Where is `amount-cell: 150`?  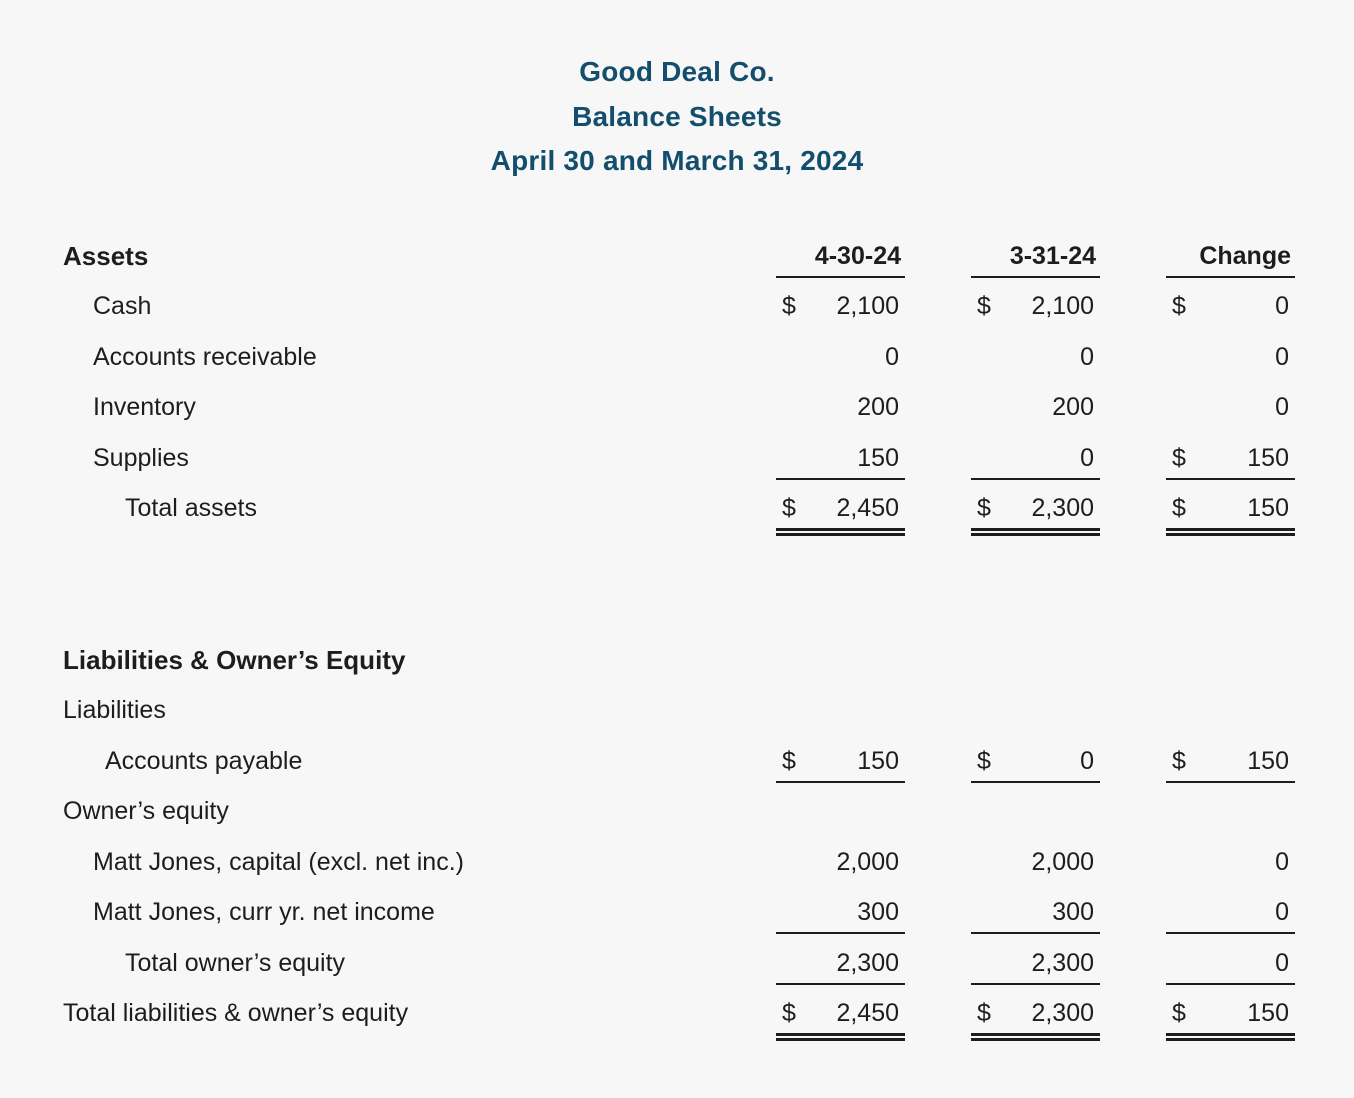 amount-cell: 150 is located at coordinates (840, 459).